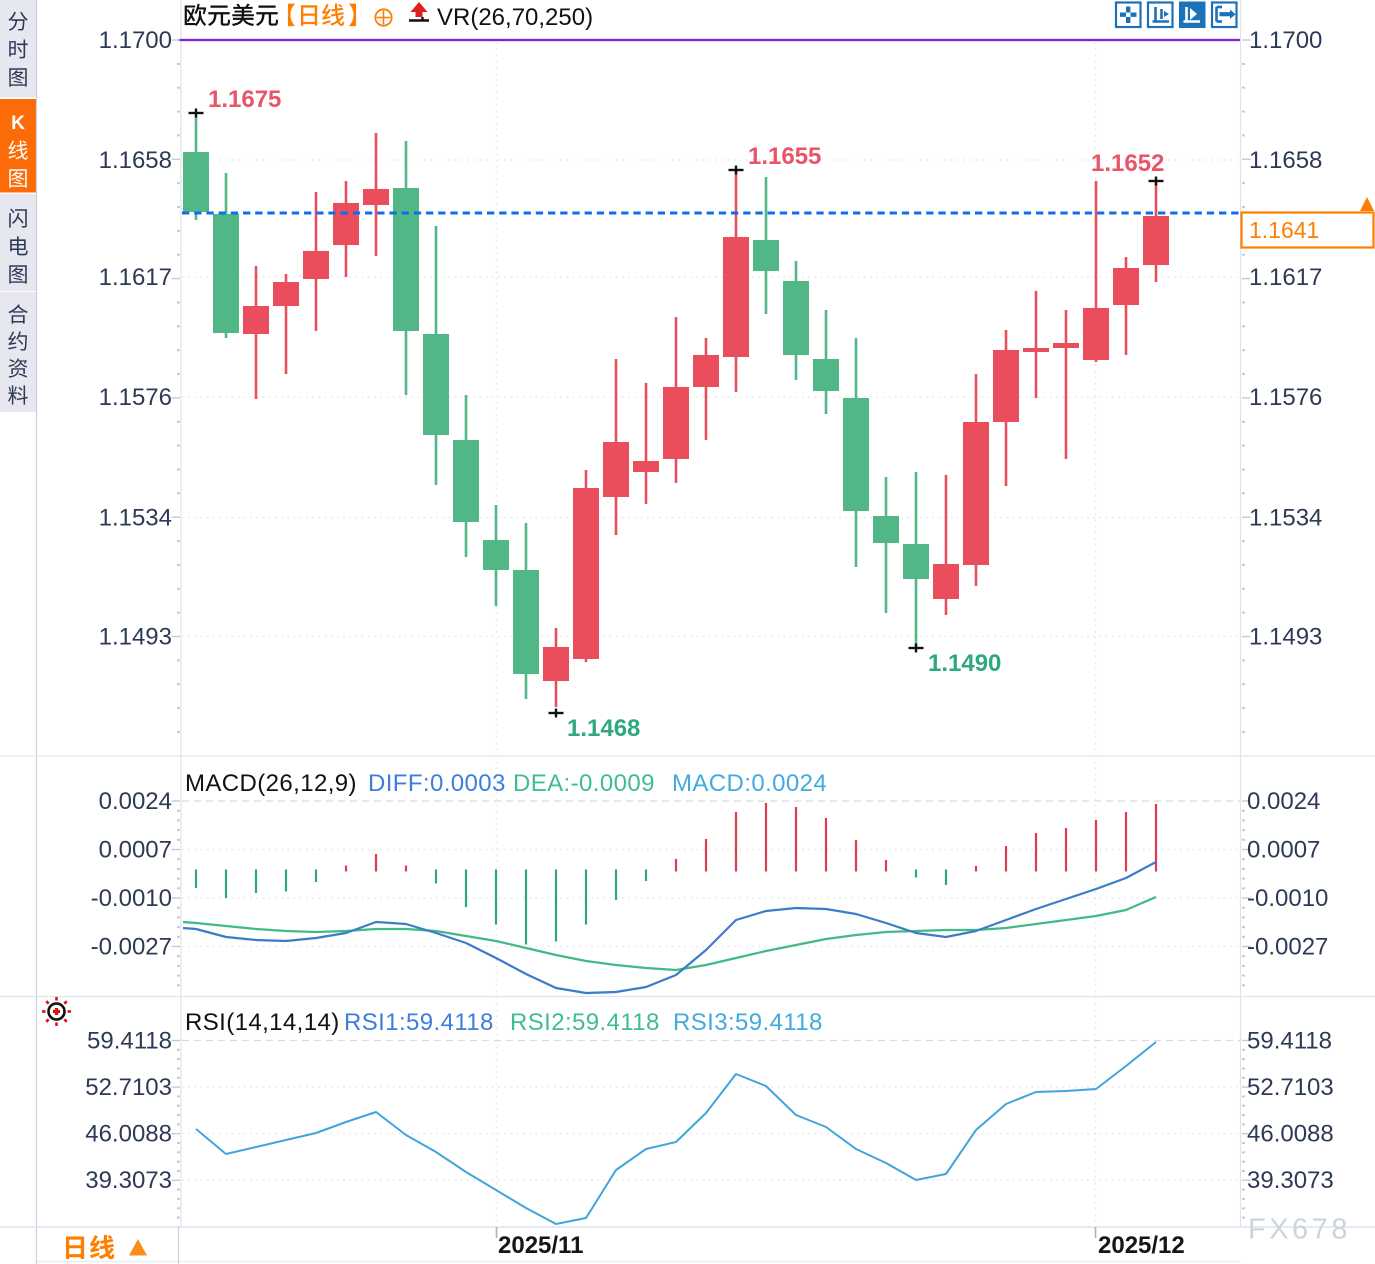 This screenshot has width=1375, height=1264. I want to click on svg-text: 1.1652, so click(1127, 163).